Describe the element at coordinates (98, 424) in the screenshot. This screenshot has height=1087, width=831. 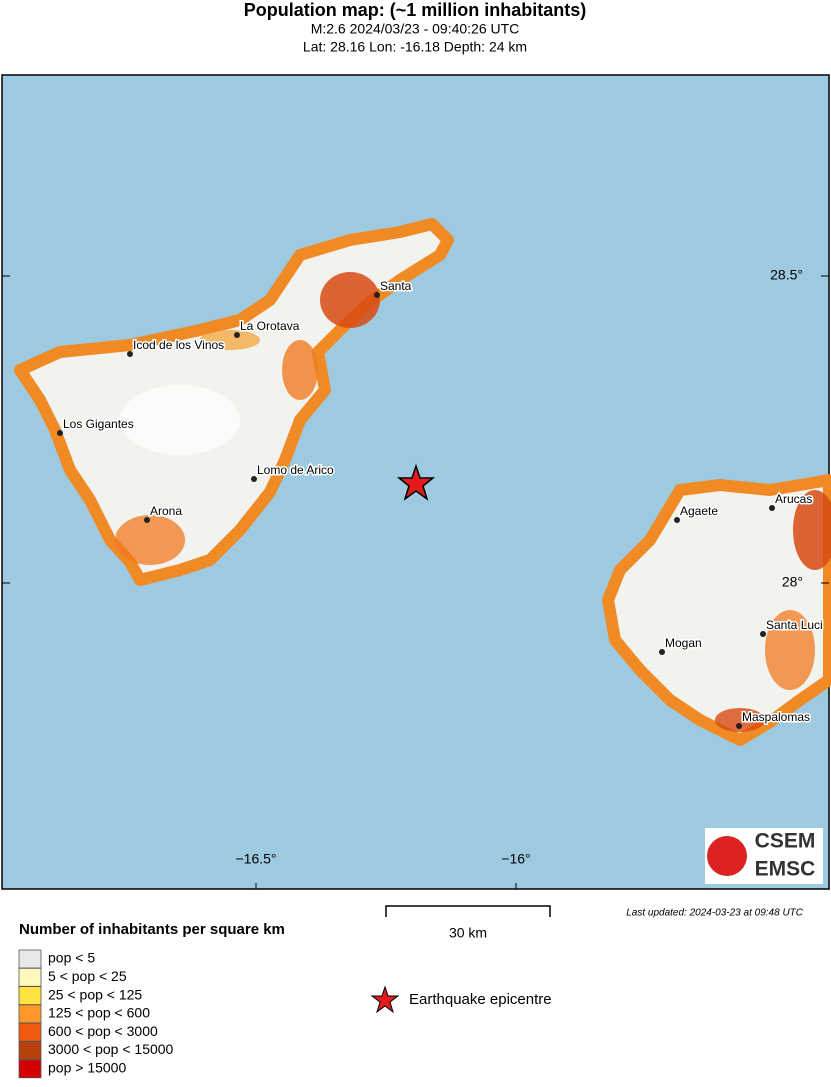
I see `place-label: Los Gigantes` at that location.